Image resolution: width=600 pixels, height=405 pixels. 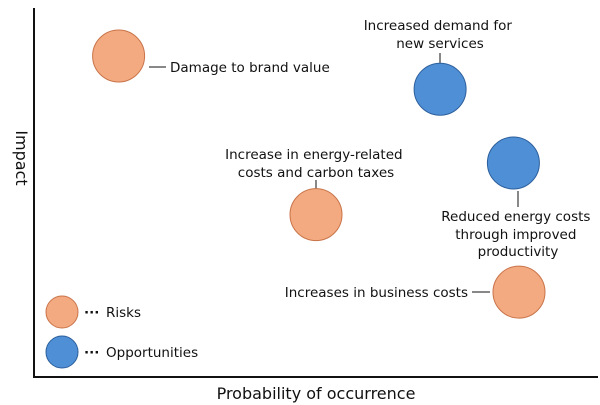 I want to click on legend-label-opportunities: Opportunities, so click(x=152, y=353).